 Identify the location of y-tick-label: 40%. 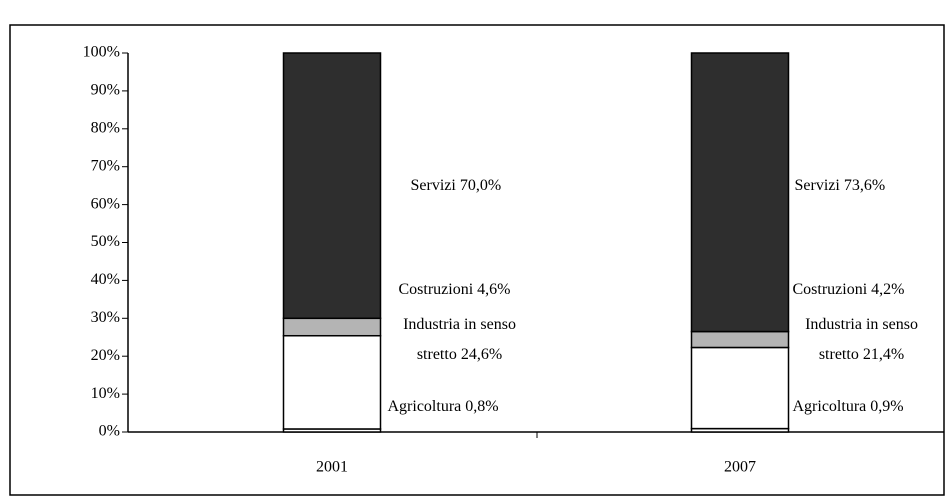
(105, 279).